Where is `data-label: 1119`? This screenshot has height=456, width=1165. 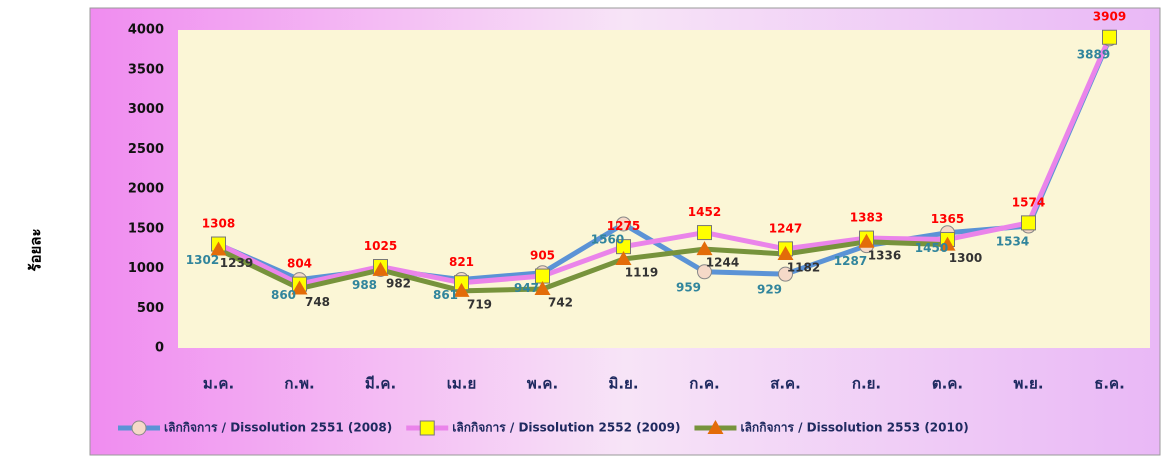 data-label: 1119 is located at coordinates (641, 273).